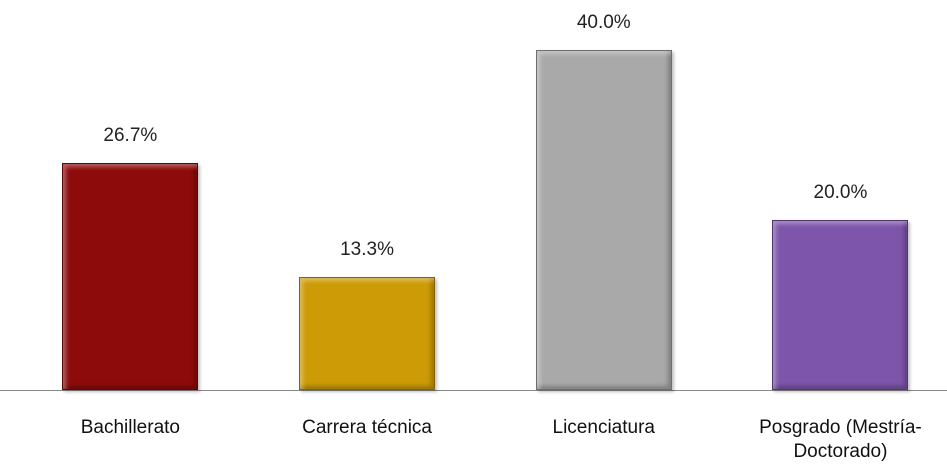  What do you see at coordinates (367, 249) in the screenshot?
I see `value-label: 13.3%` at bounding box center [367, 249].